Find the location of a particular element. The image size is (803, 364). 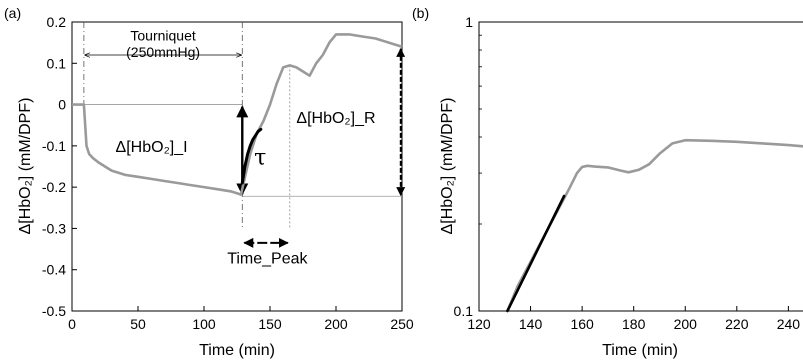

x-tick-label: 250 is located at coordinates (402, 324).